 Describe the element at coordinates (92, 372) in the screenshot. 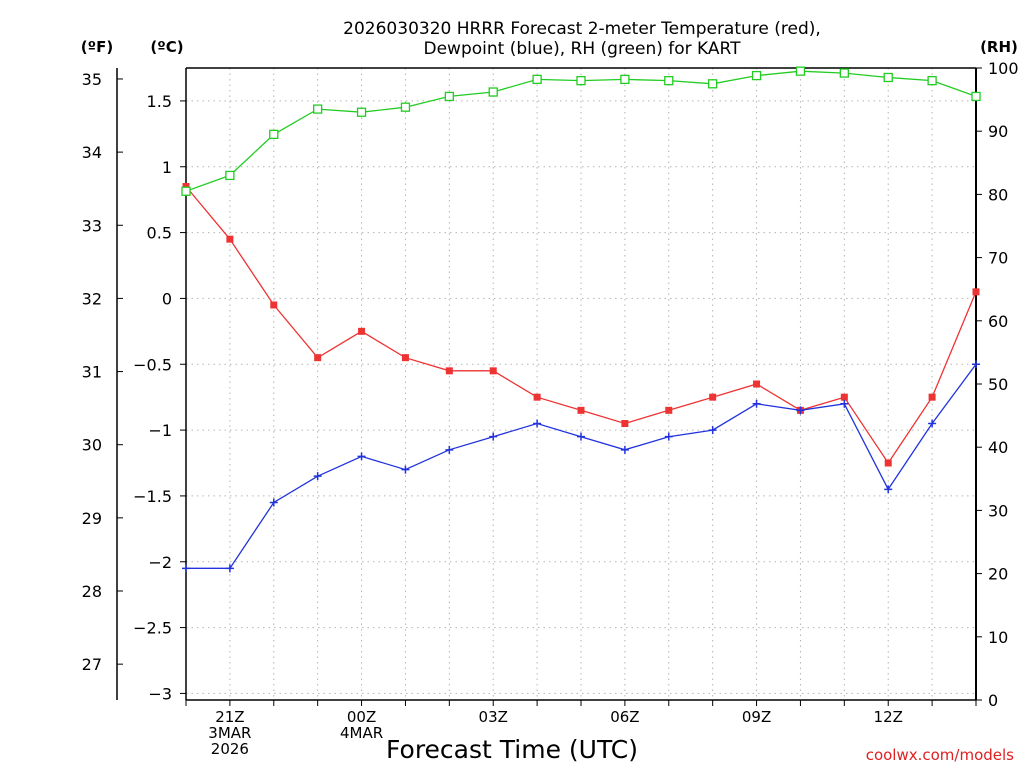

I see `fahrenheit-tick-label: 31` at that location.